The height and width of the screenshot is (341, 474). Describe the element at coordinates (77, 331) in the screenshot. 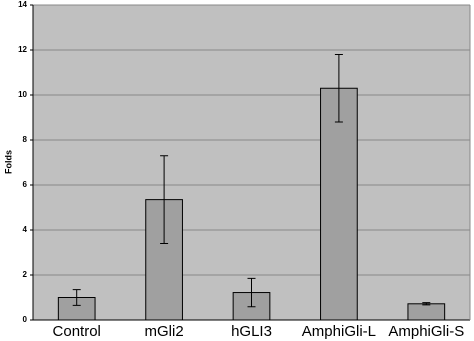

I see `x-tick-label: Control` at that location.